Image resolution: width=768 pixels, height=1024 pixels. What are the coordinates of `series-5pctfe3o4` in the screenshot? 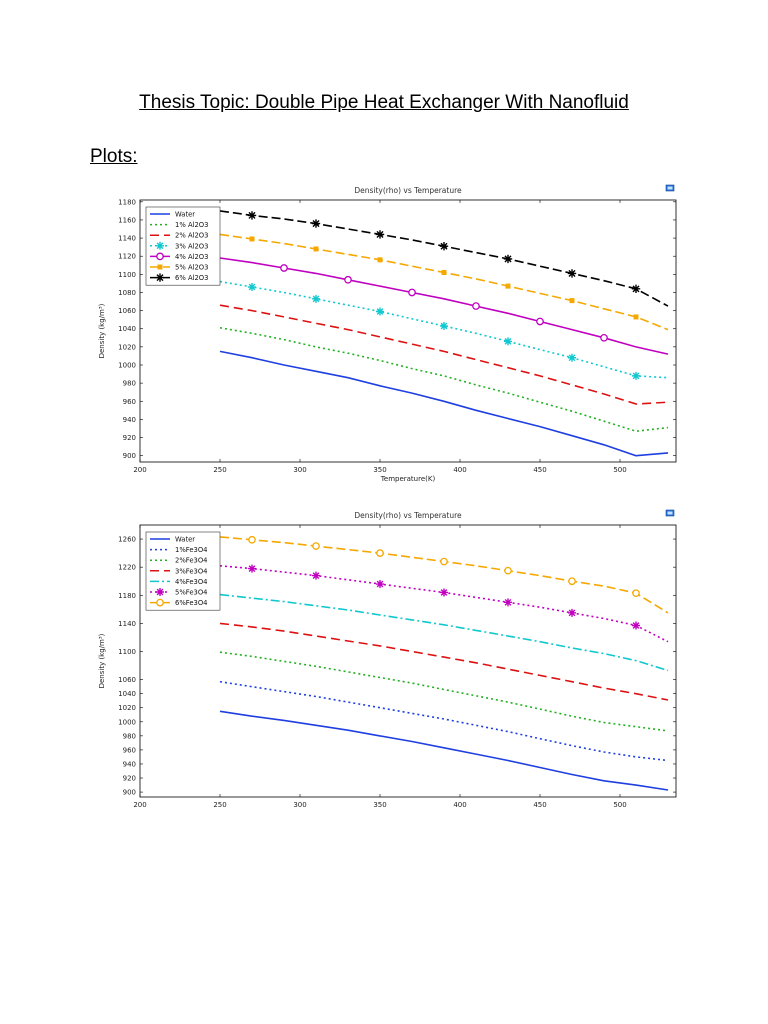 It's located at (444, 603).